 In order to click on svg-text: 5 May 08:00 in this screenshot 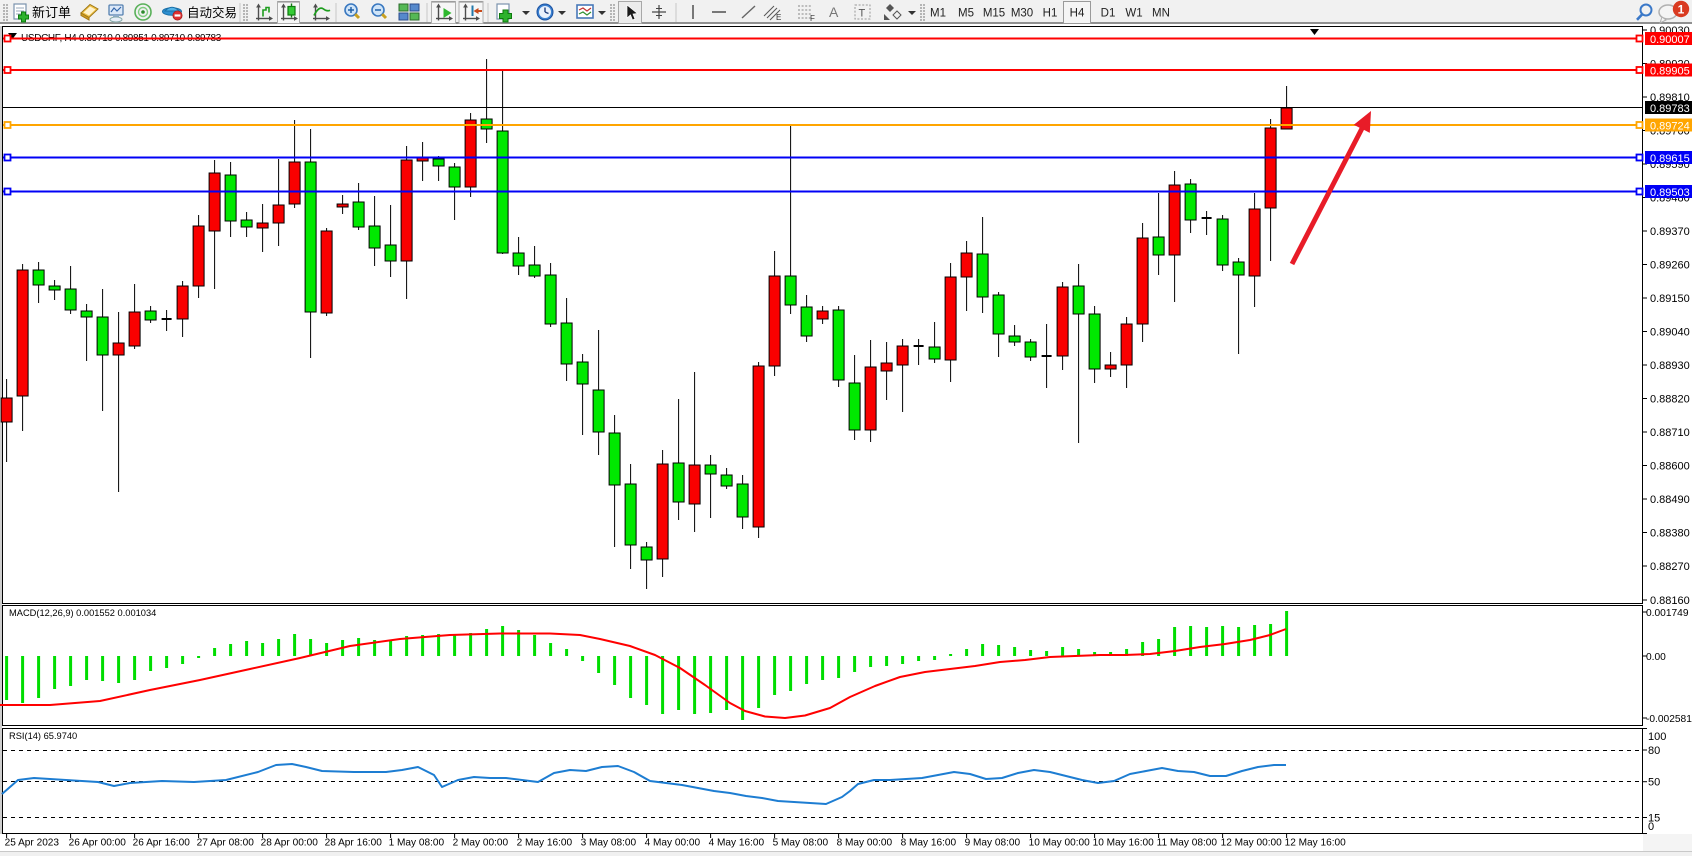, I will do `click(801, 843)`.